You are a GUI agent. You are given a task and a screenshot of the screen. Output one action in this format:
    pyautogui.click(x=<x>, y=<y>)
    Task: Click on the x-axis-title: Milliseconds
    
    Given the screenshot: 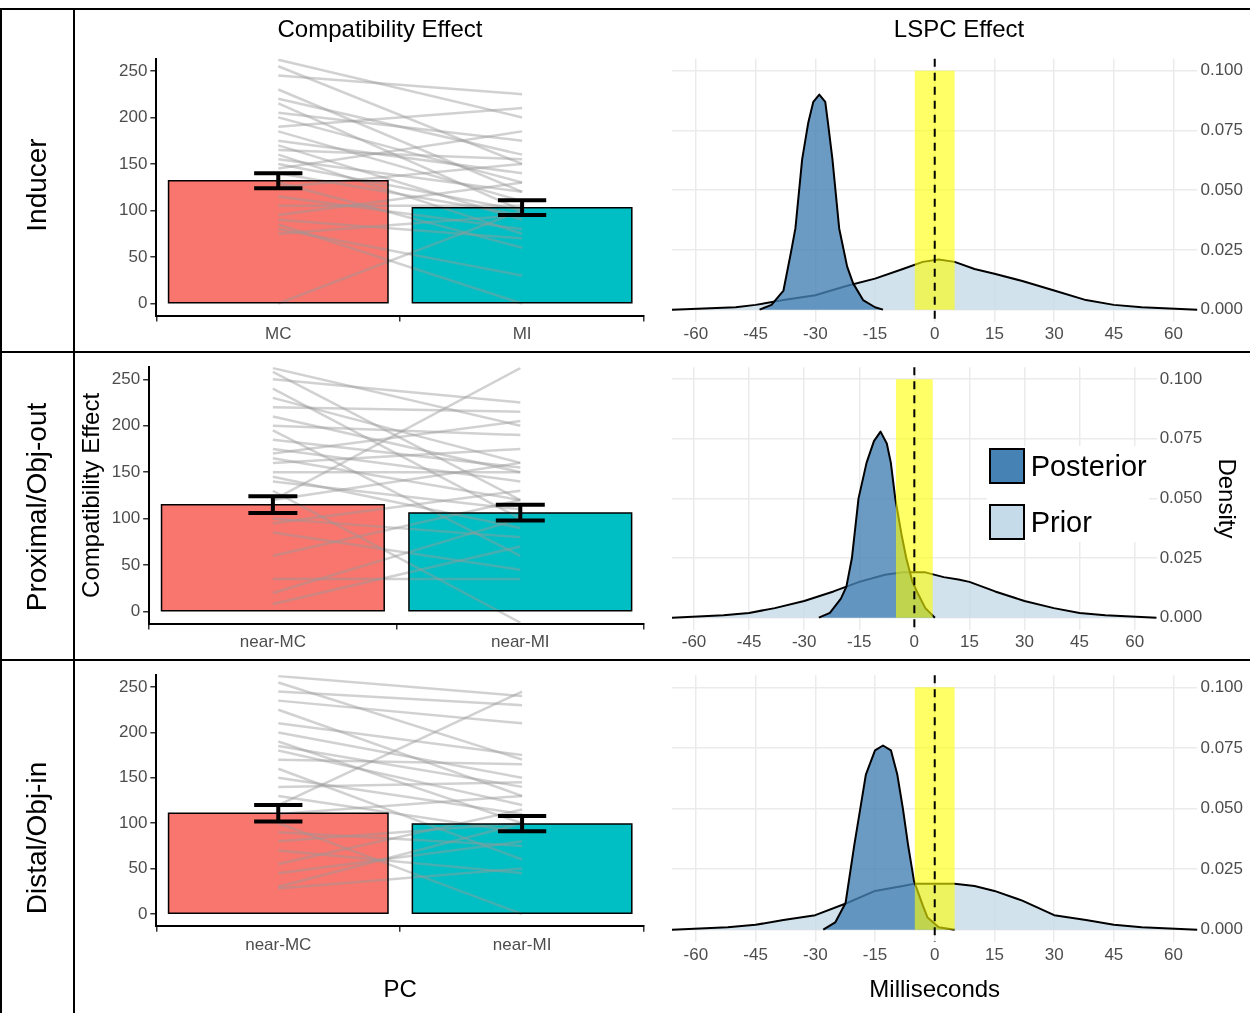 What is the action you would take?
    pyautogui.click(x=935, y=989)
    